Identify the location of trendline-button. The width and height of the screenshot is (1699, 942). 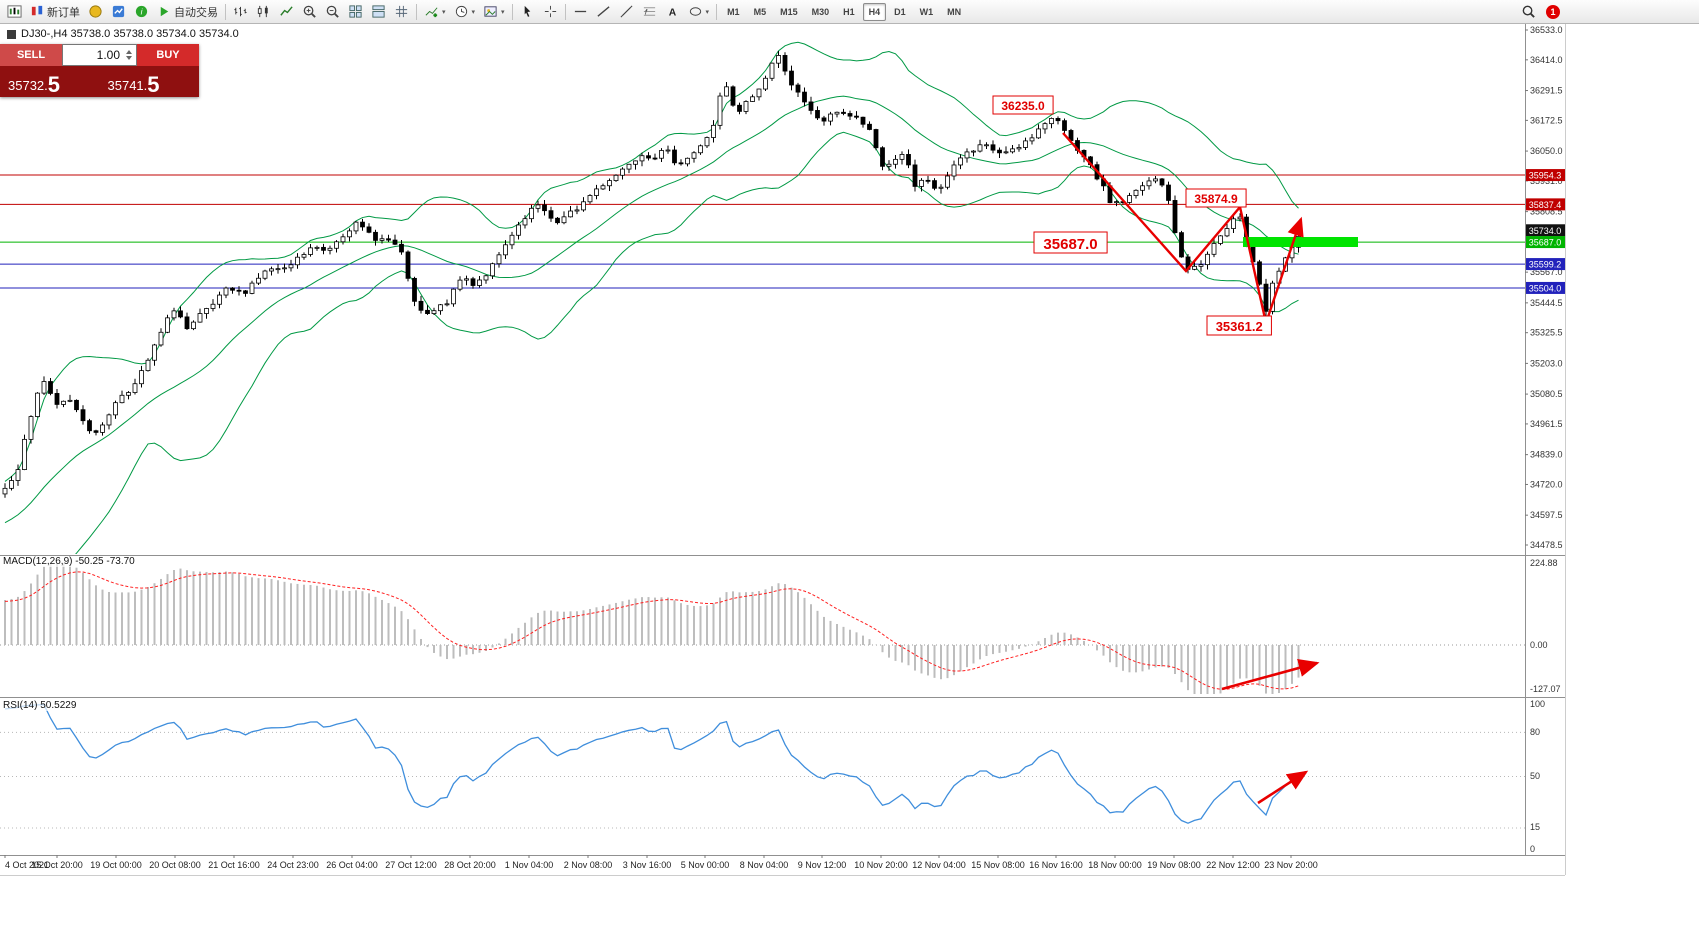
(603, 12).